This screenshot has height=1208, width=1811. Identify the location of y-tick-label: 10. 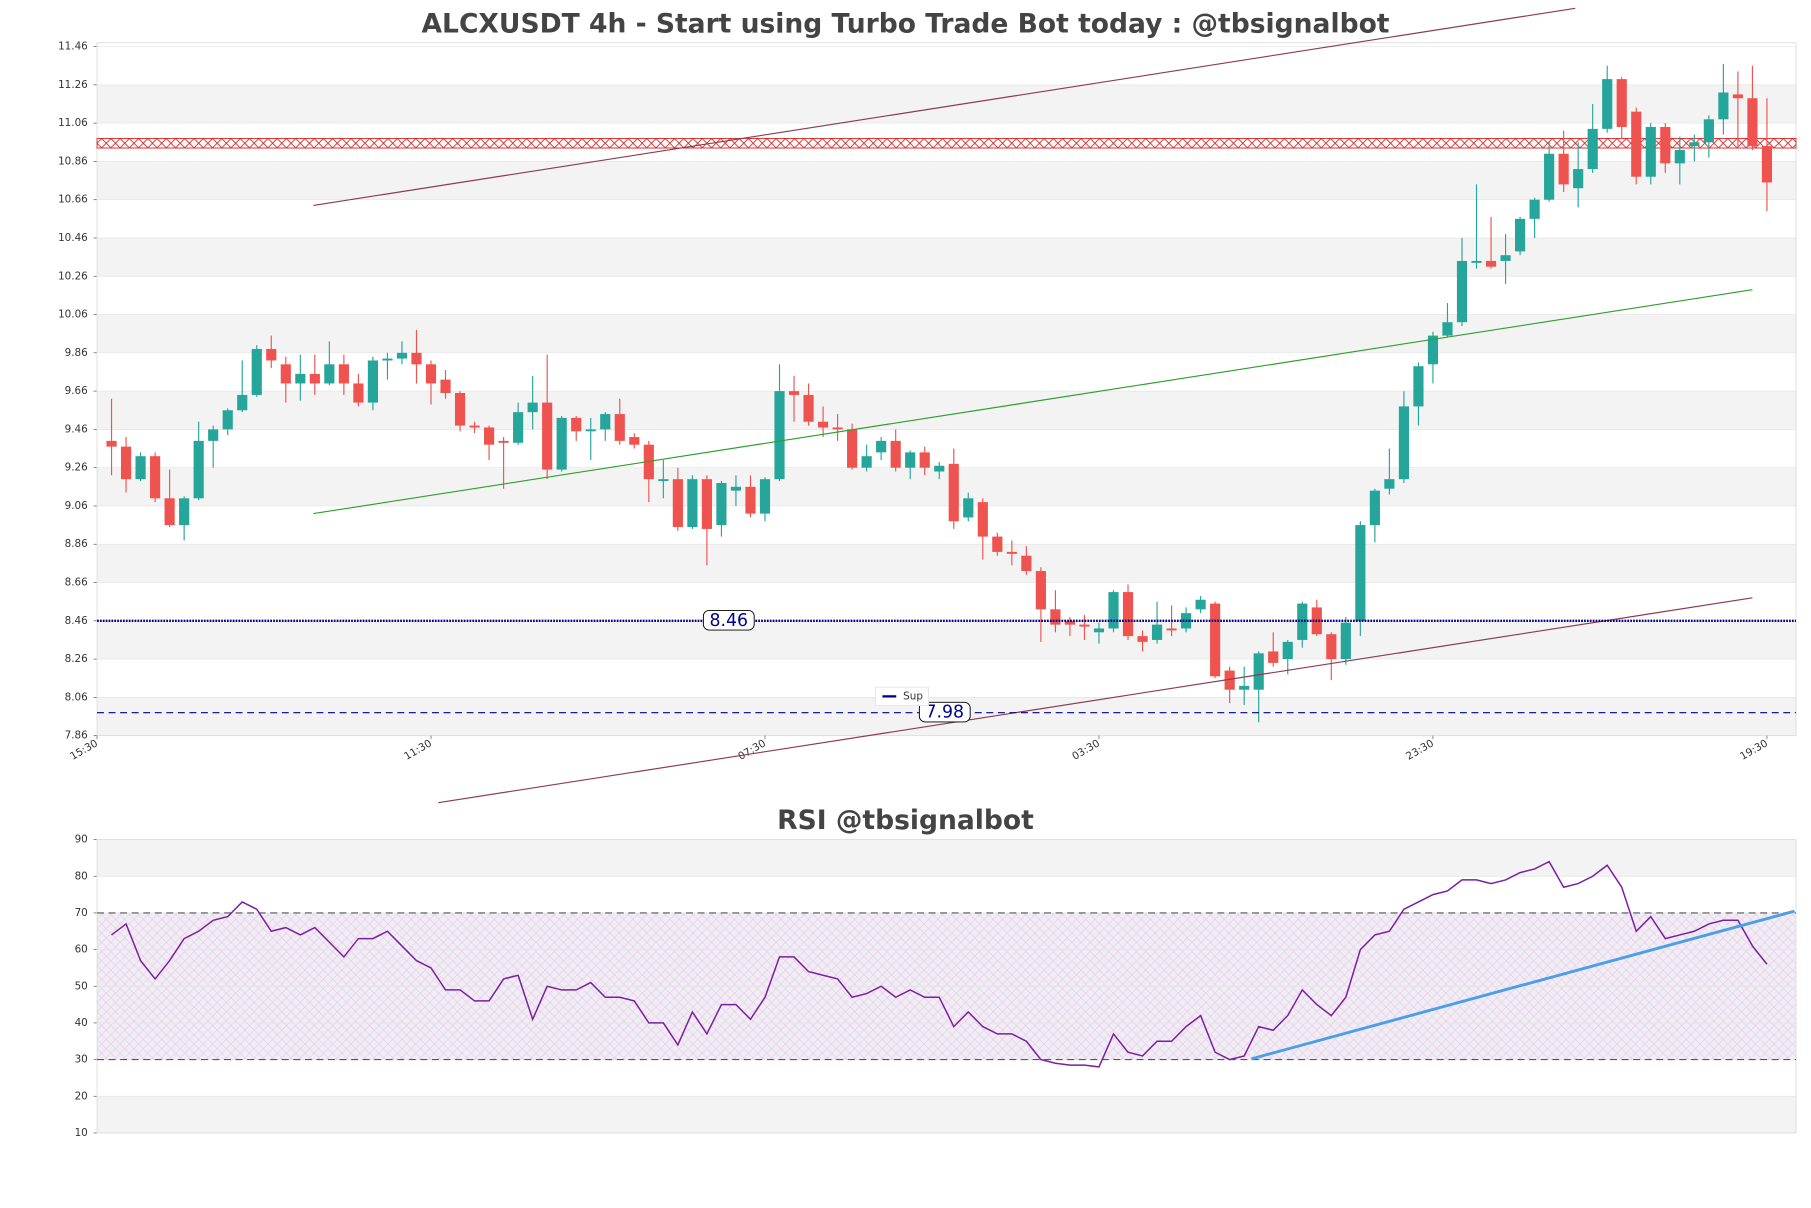
(81, 1133).